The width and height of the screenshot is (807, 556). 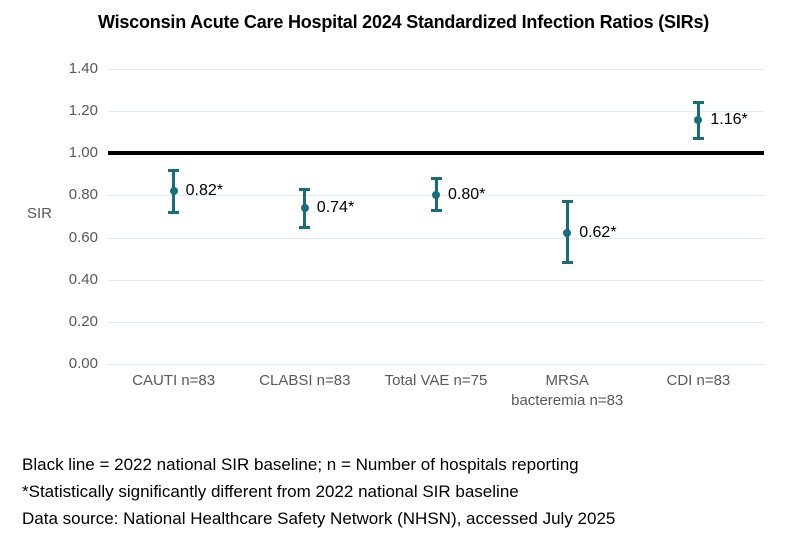 What do you see at coordinates (174, 380) in the screenshot?
I see `x-category-label: CAUTI n=83` at bounding box center [174, 380].